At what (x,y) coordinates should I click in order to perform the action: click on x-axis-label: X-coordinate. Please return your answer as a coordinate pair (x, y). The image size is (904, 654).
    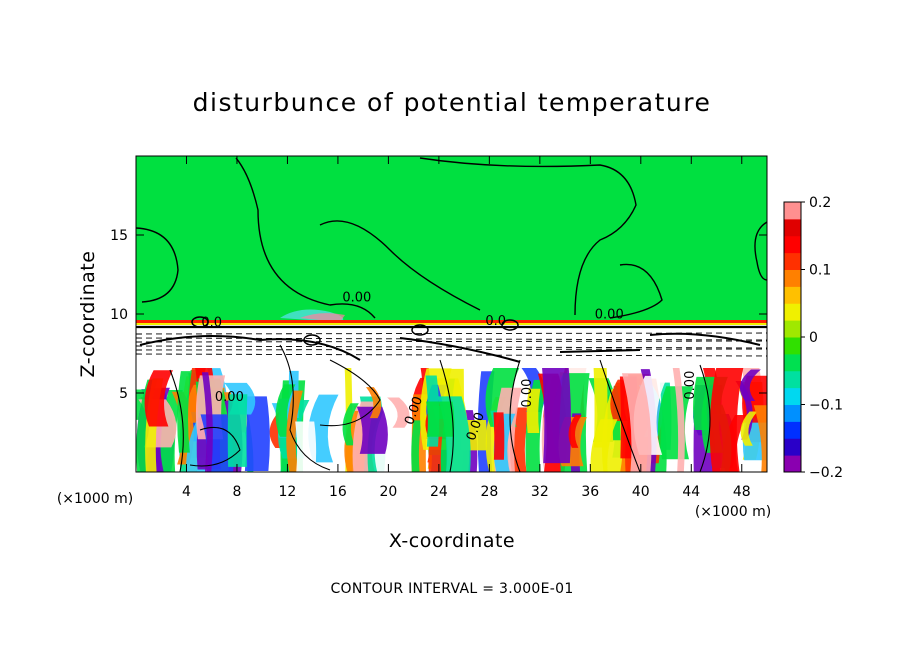
    Looking at the image, I should click on (452, 541).